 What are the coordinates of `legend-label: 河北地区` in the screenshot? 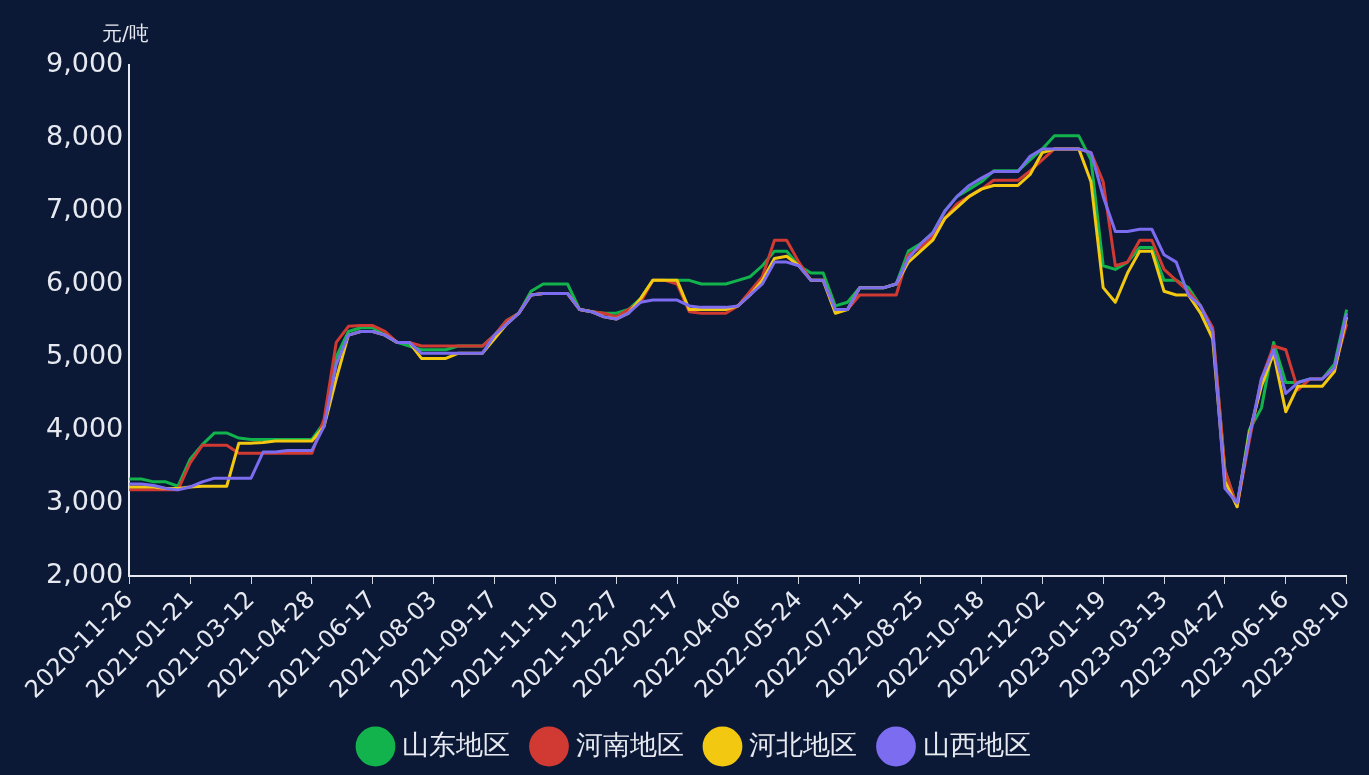 It's located at (803, 744).